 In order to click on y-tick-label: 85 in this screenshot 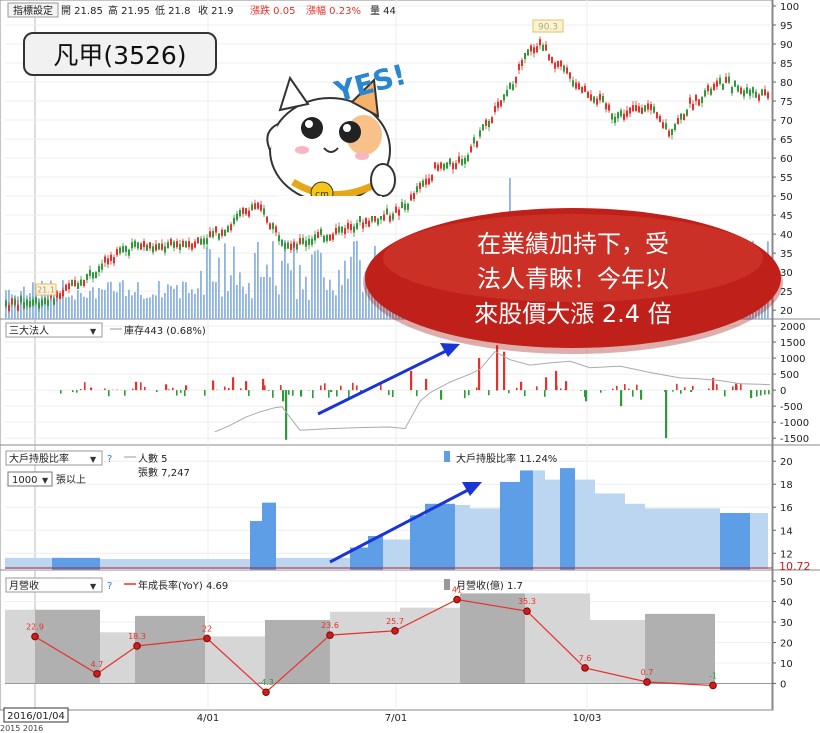, I will do `click(786, 64)`.